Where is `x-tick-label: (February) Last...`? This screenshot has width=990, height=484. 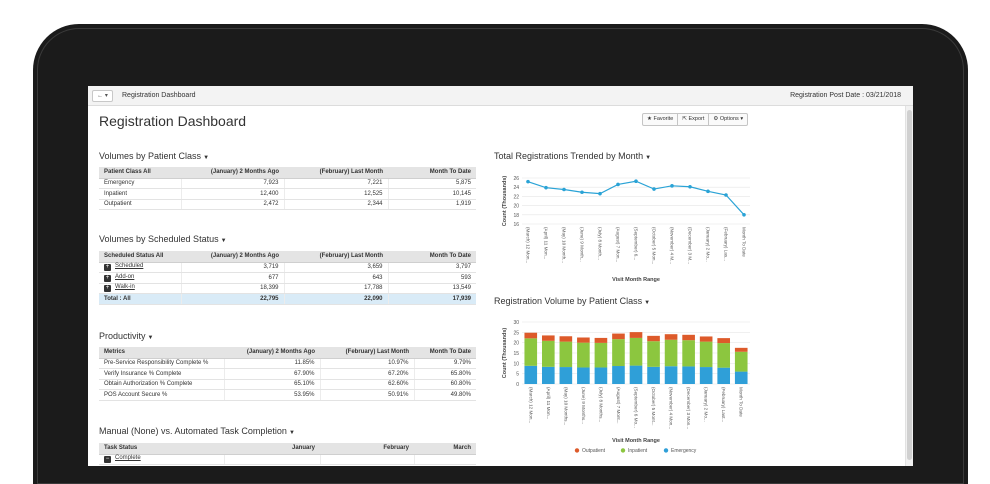
x-tick-label: (February) Last... is located at coordinates (723, 404).